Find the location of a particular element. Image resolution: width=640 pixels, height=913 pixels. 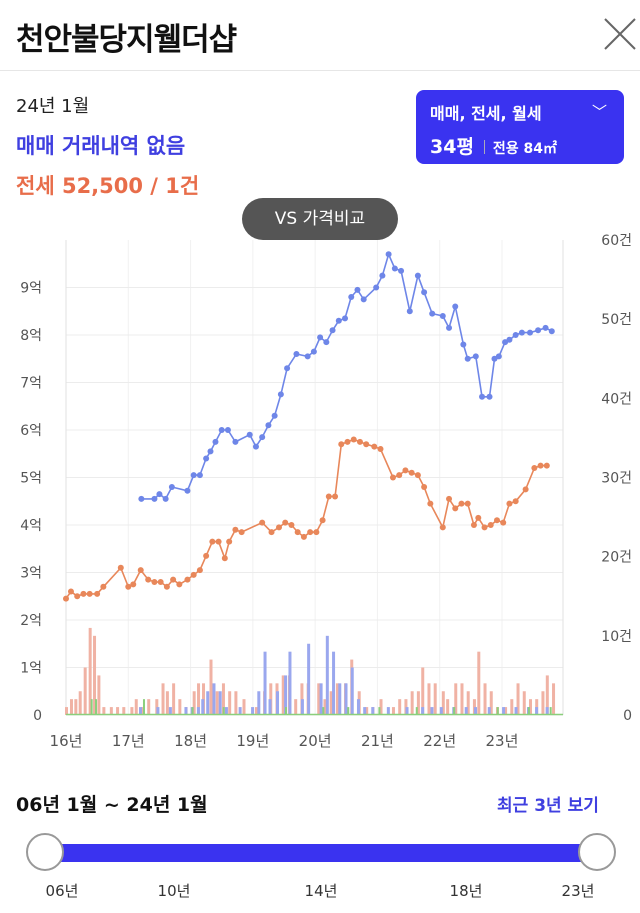

range-slider-track is located at coordinates (320, 853).